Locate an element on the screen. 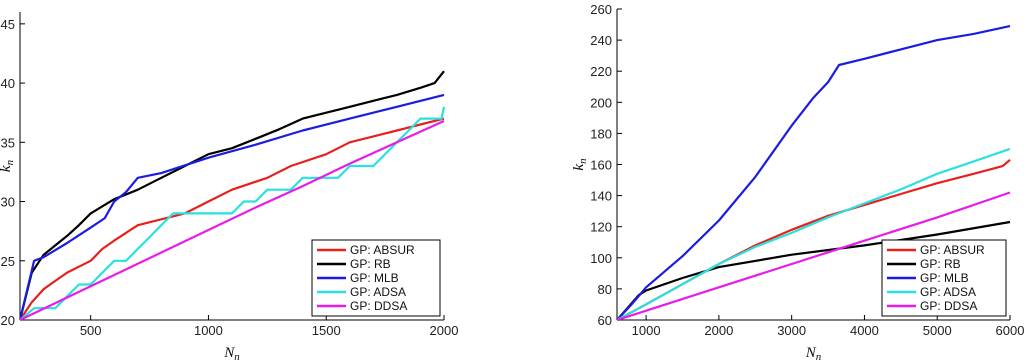  y-tick-label: 100 is located at coordinates (601, 258).